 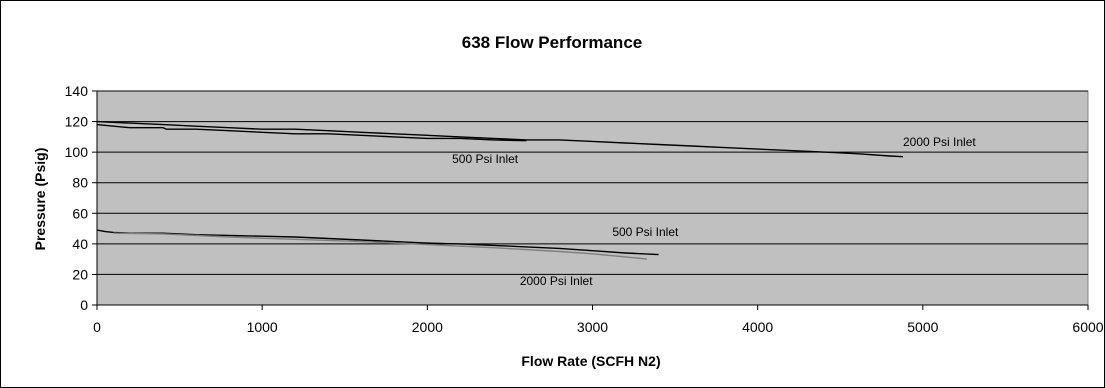 What do you see at coordinates (84, 305) in the screenshot?
I see `y-tick-label: 0` at bounding box center [84, 305].